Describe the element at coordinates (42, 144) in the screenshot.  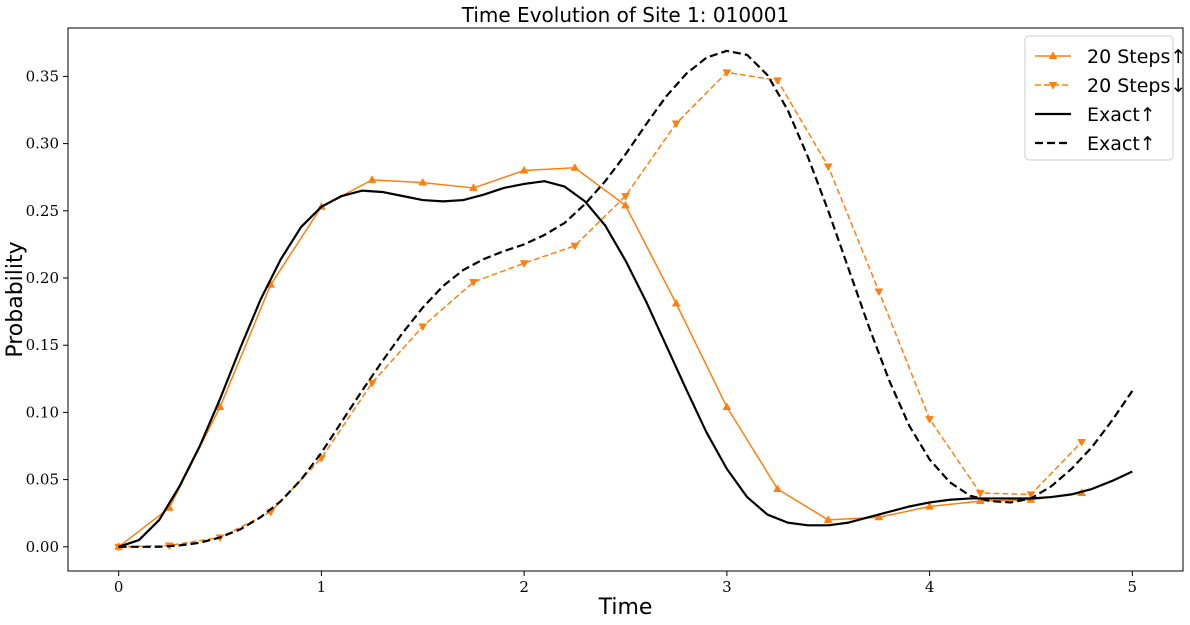
I see `y-tick-label: 0.30` at that location.